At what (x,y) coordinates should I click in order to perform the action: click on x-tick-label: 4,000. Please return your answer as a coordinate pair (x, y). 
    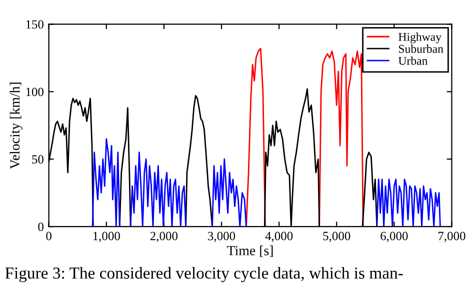
    Looking at the image, I should click on (279, 237).